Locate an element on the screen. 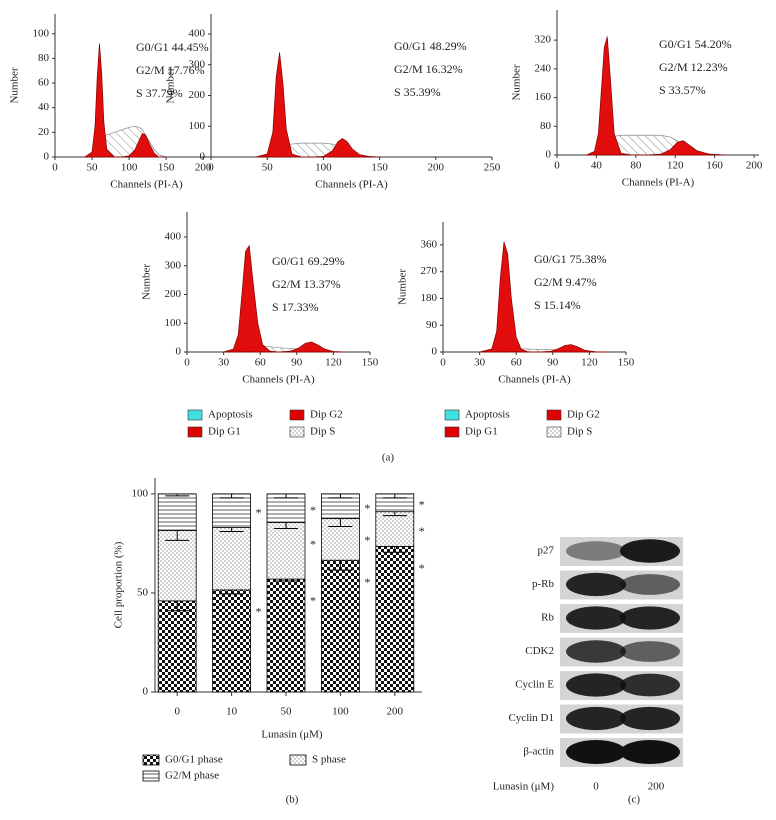 This screenshot has width=776, height=820. blot-label: β-actin is located at coordinates (538, 752).